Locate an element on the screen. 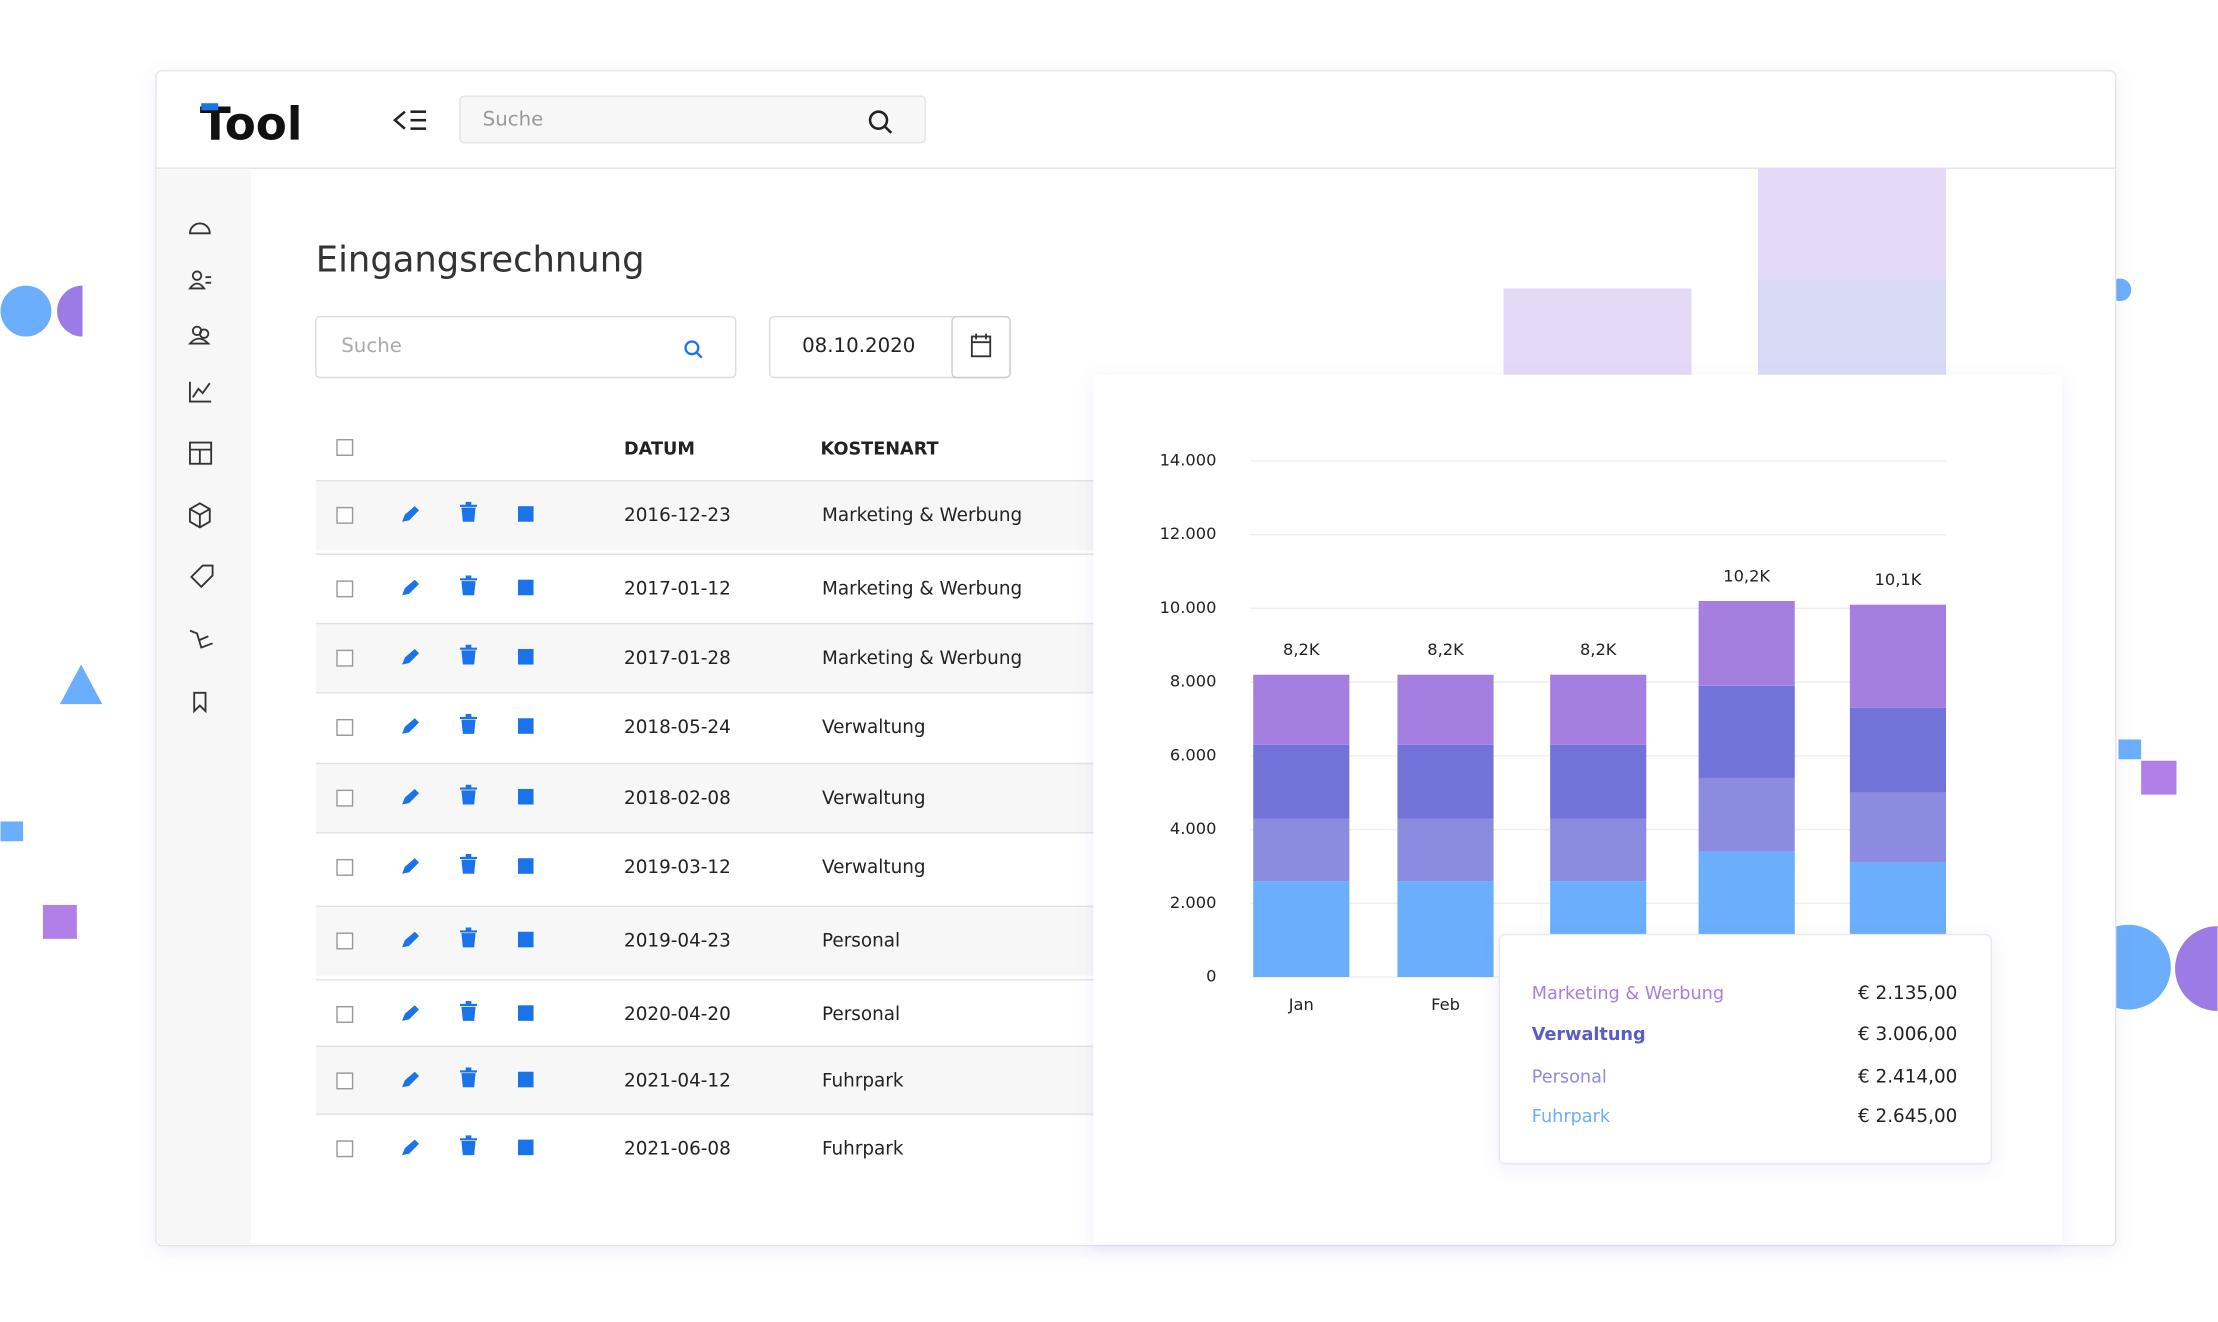  menu-toggle is located at coordinates (410, 120).